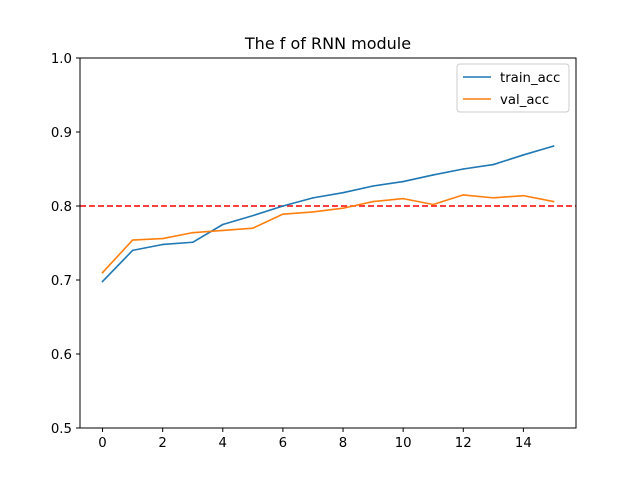  I want to click on y-tick-label: 0.9, so click(61, 133).